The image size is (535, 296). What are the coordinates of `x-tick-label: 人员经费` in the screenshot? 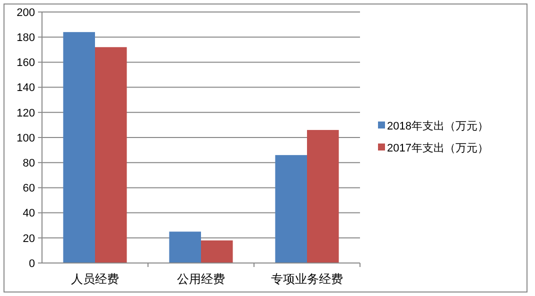 It's located at (95, 279).